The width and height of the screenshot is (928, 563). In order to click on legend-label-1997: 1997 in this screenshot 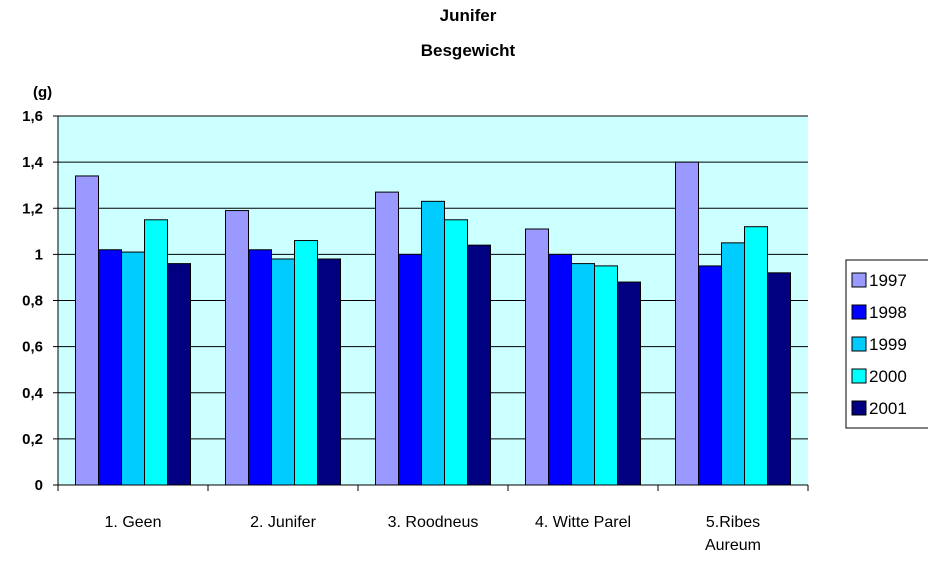, I will do `click(888, 280)`.